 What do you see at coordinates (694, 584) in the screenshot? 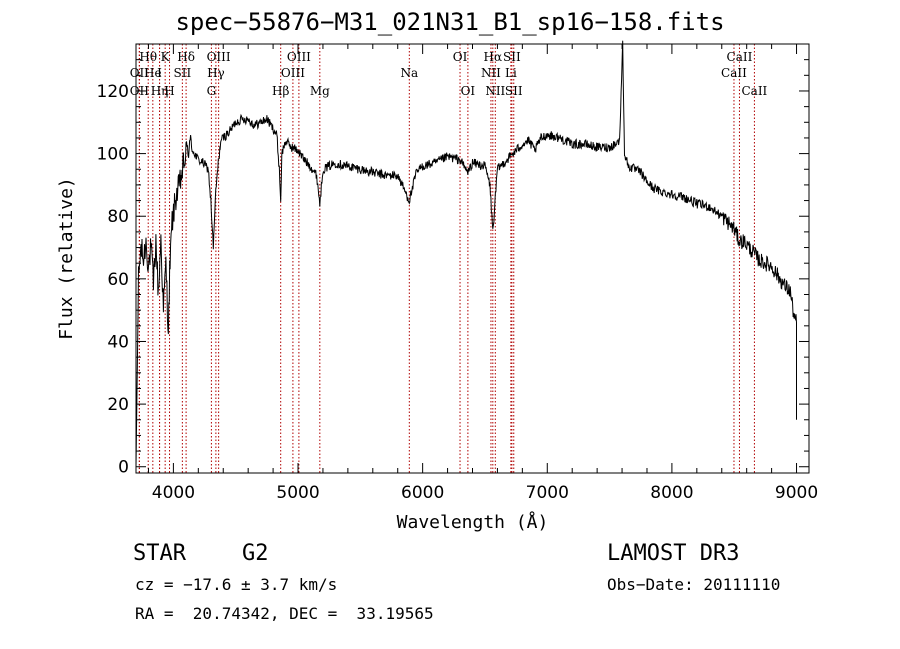
I see `obs-date: Obs−Date: 20111110` at bounding box center [694, 584].